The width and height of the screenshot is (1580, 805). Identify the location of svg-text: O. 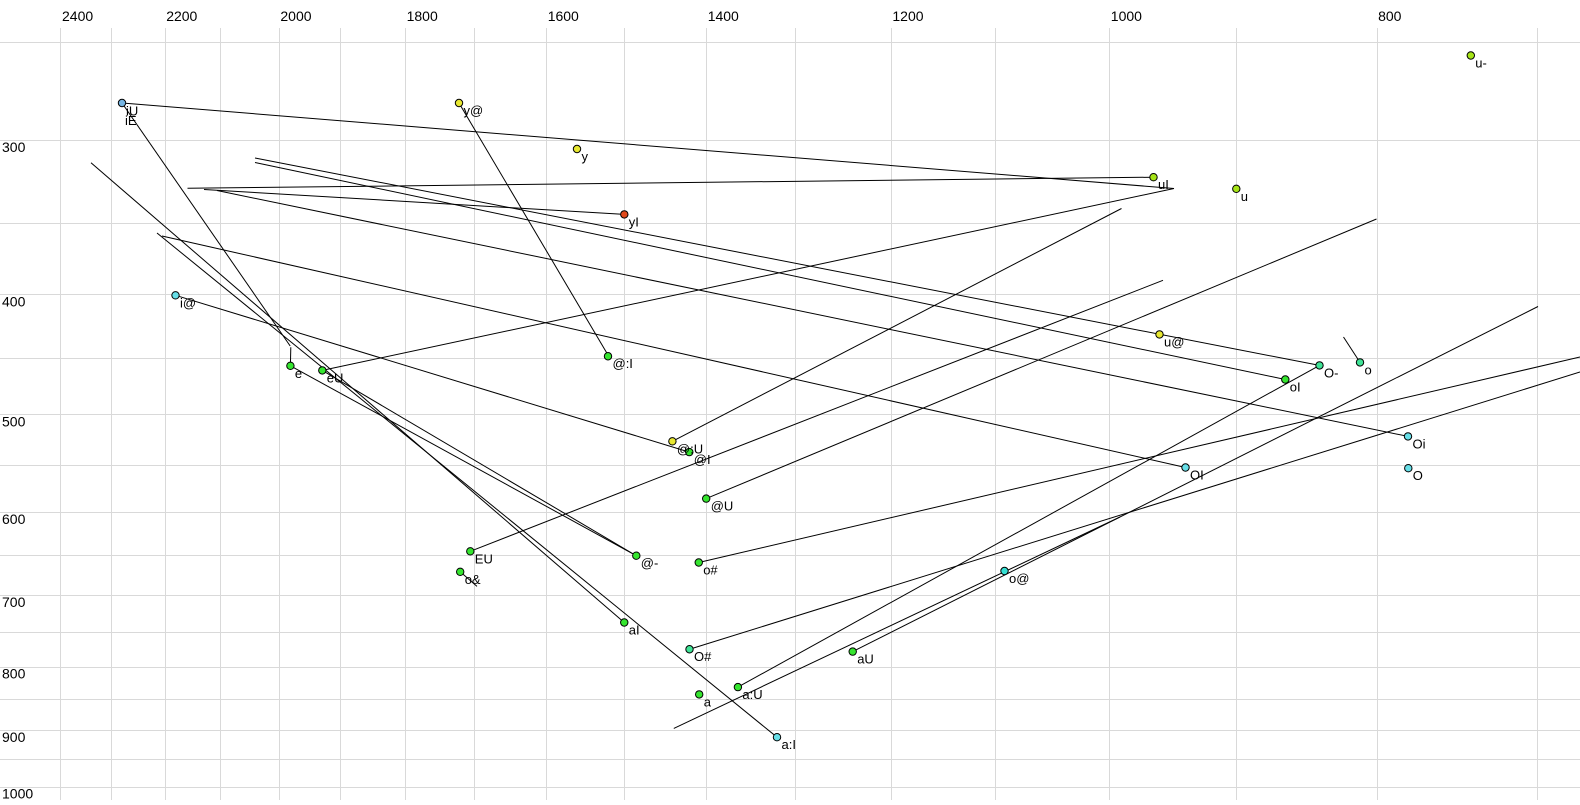
(1418, 475).